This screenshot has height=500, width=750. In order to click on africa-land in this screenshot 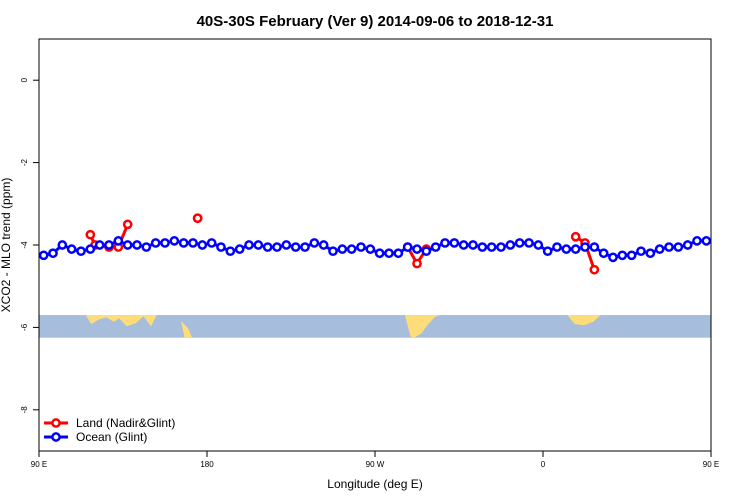, I will do `click(584, 320)`.